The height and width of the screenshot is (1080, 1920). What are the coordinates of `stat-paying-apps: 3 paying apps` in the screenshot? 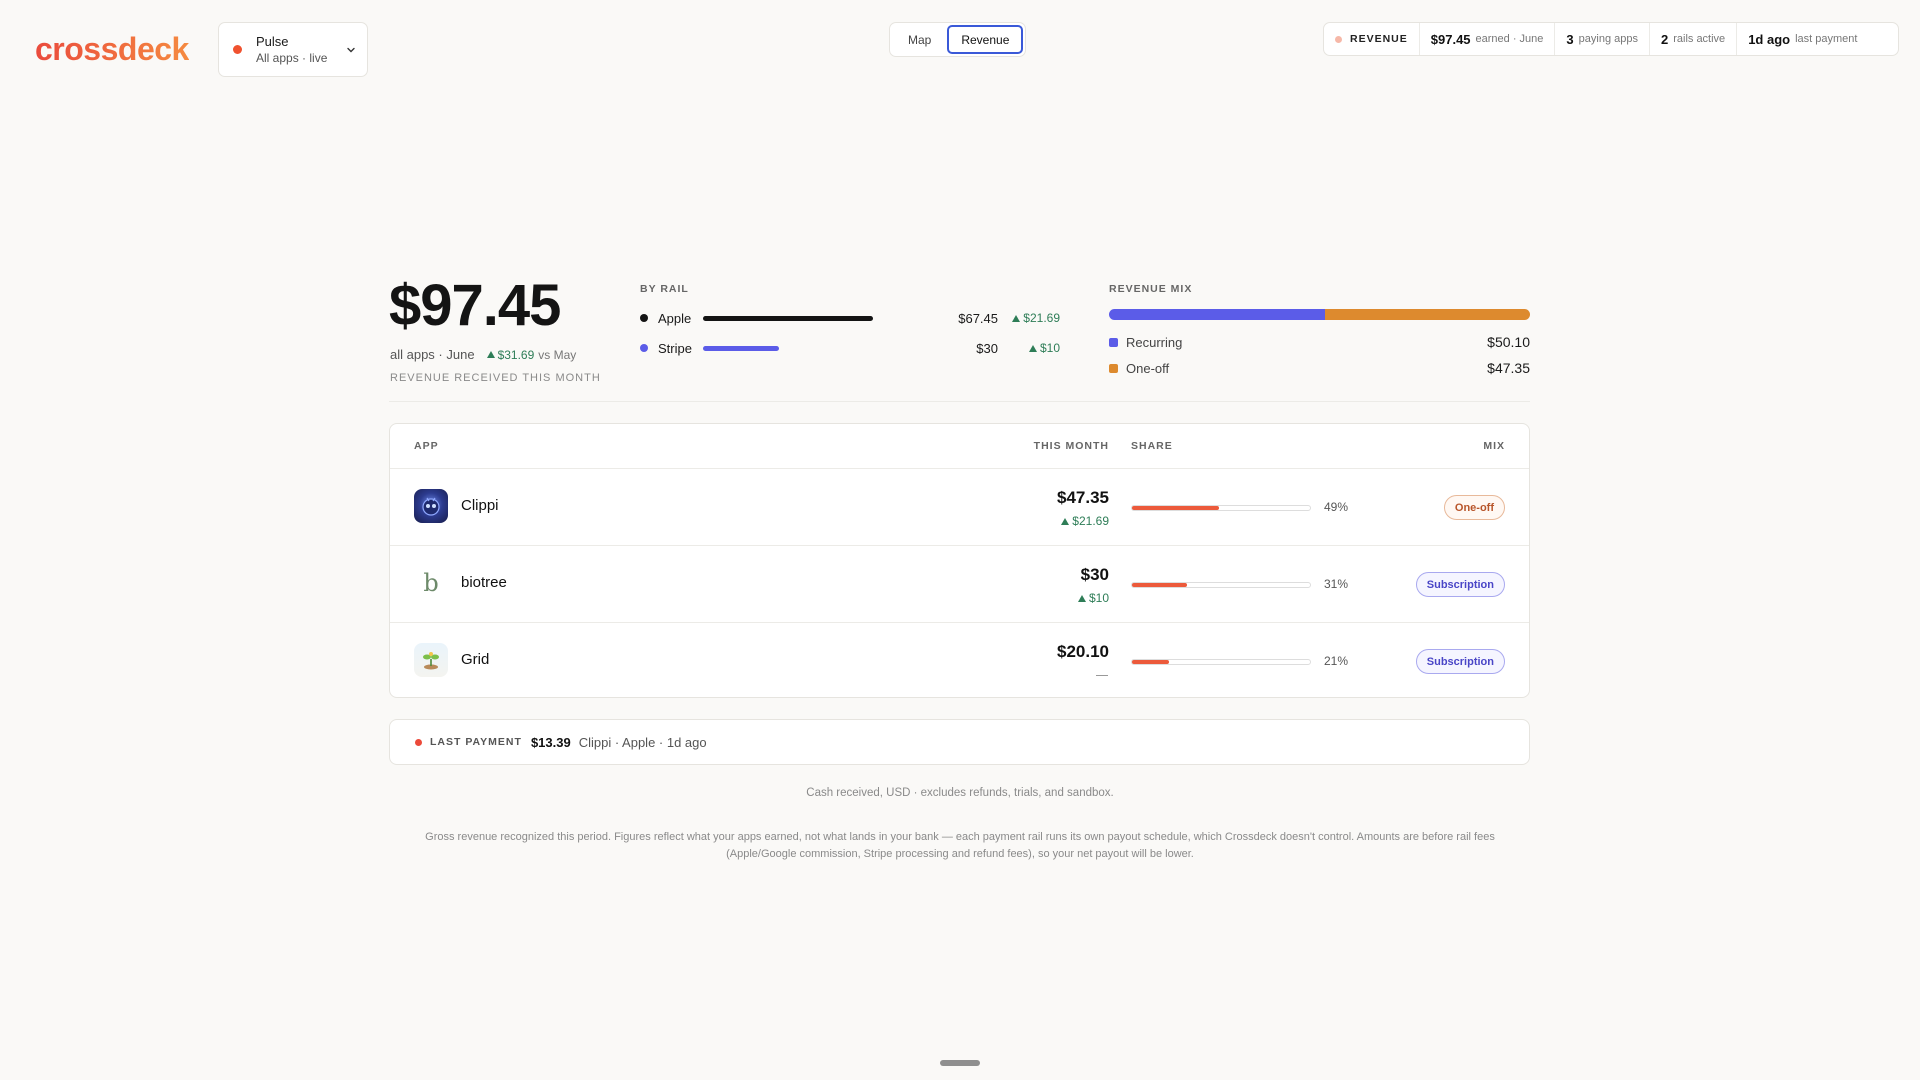 It's located at (1601, 39).